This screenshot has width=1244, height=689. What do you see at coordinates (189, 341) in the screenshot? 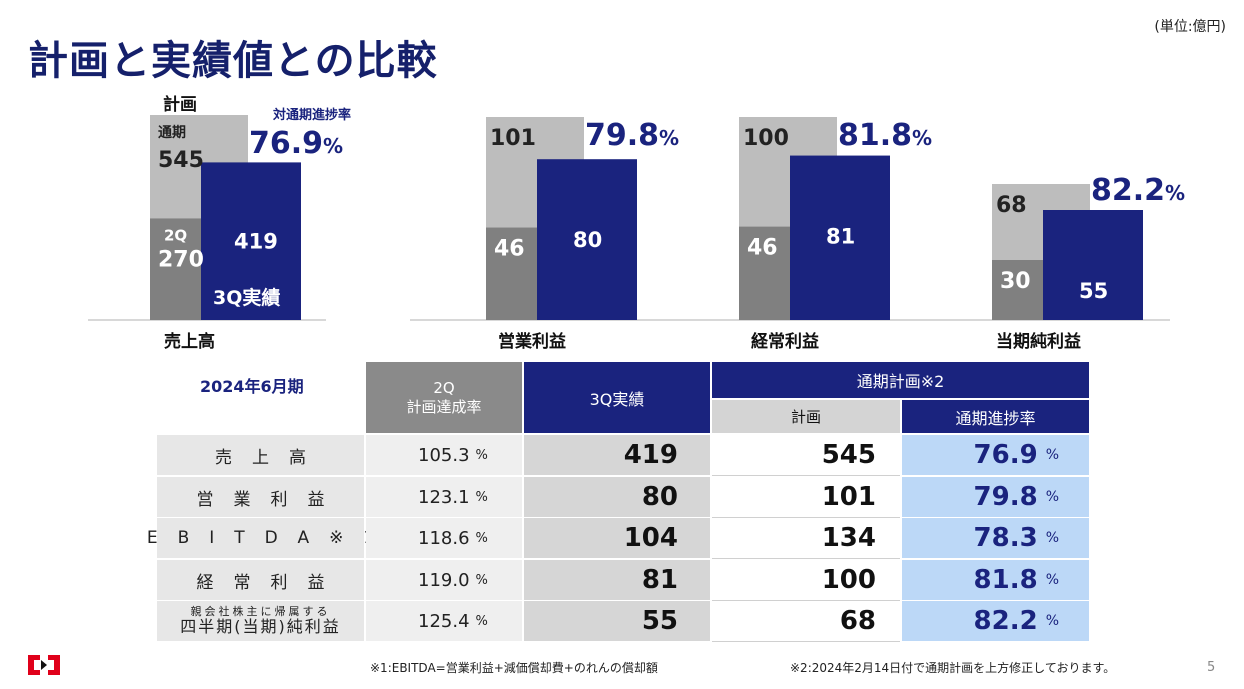
I see `category-label-0: 売上高` at bounding box center [189, 341].